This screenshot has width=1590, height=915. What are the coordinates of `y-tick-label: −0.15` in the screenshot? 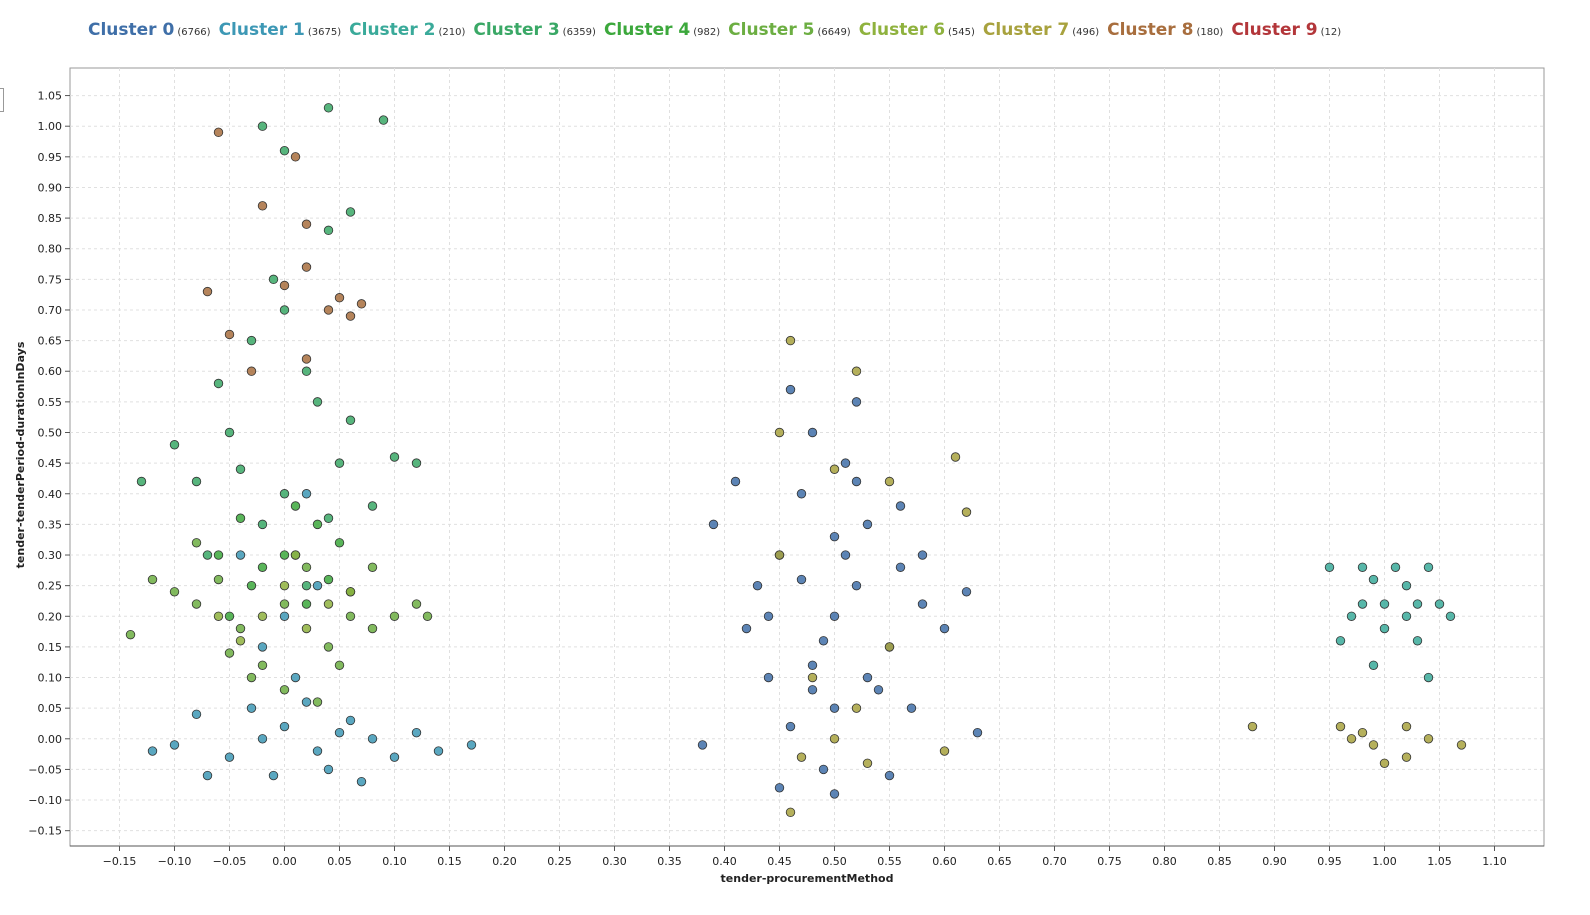 It's located at (45, 831).